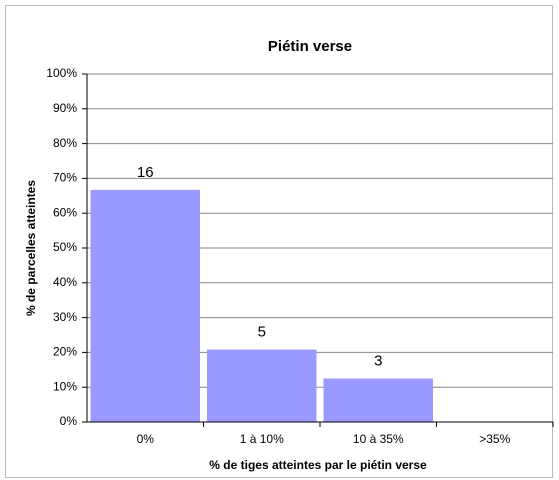 This screenshot has width=559, height=480. I want to click on y-tick-label: 20%, so click(65, 352).